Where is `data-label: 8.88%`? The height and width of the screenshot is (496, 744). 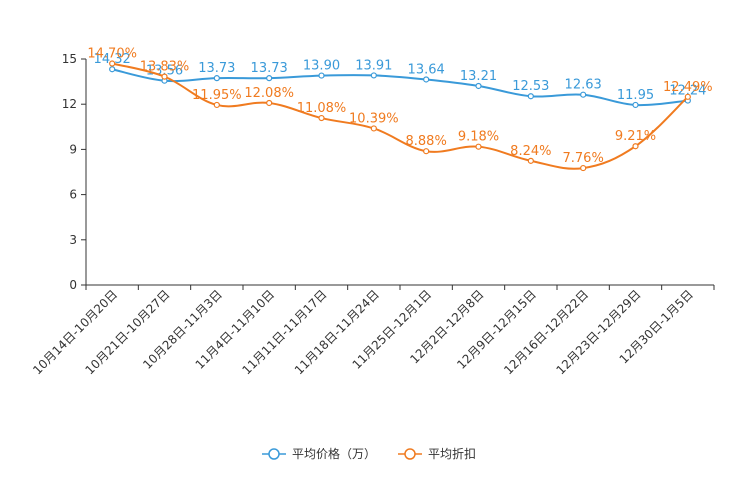
data-label: 8.88% is located at coordinates (426, 141).